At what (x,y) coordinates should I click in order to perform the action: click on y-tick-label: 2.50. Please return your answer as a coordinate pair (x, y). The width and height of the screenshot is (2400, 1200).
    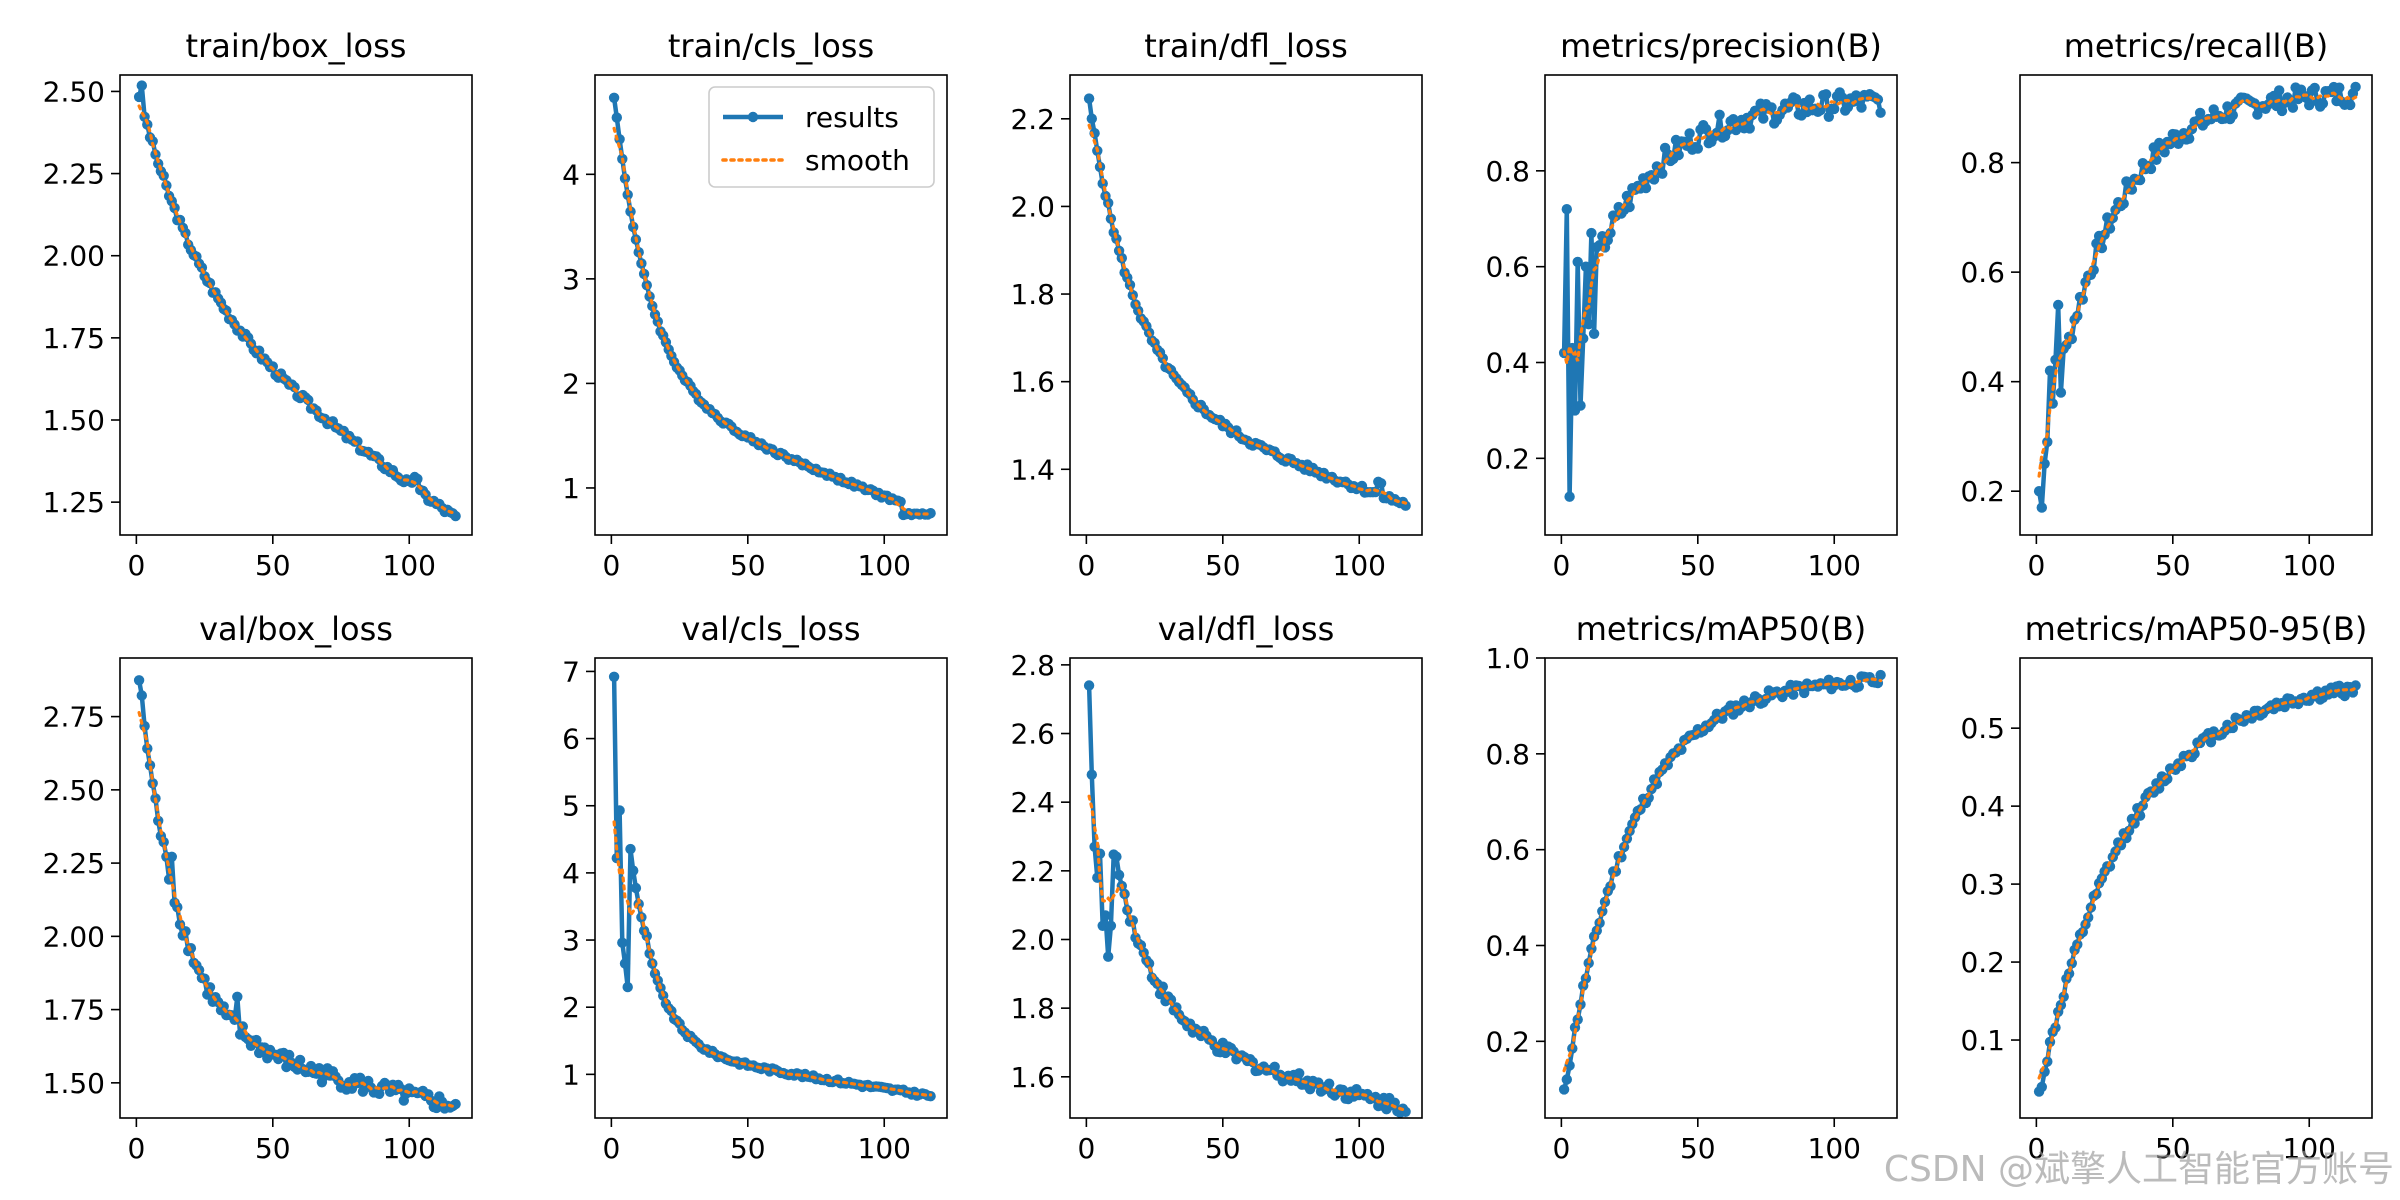
    Looking at the image, I should click on (74, 91).